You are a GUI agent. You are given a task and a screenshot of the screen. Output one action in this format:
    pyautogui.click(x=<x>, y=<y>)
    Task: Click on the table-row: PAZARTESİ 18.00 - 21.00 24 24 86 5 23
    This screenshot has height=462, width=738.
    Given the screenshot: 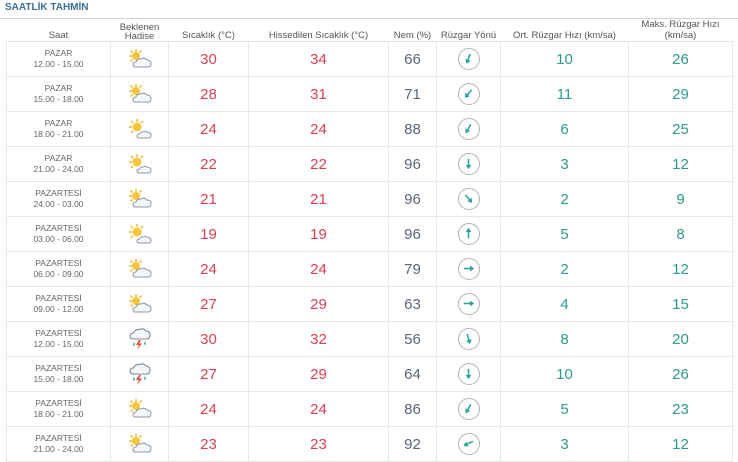 What is the action you would take?
    pyautogui.click(x=369, y=409)
    